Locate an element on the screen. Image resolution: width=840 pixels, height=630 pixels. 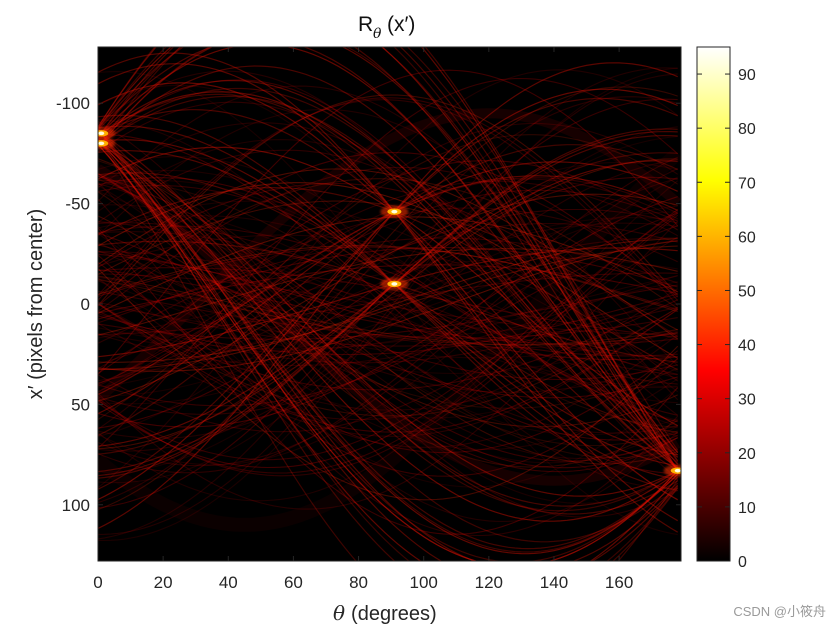
colorbar-tick-label: 90 is located at coordinates (747, 75).